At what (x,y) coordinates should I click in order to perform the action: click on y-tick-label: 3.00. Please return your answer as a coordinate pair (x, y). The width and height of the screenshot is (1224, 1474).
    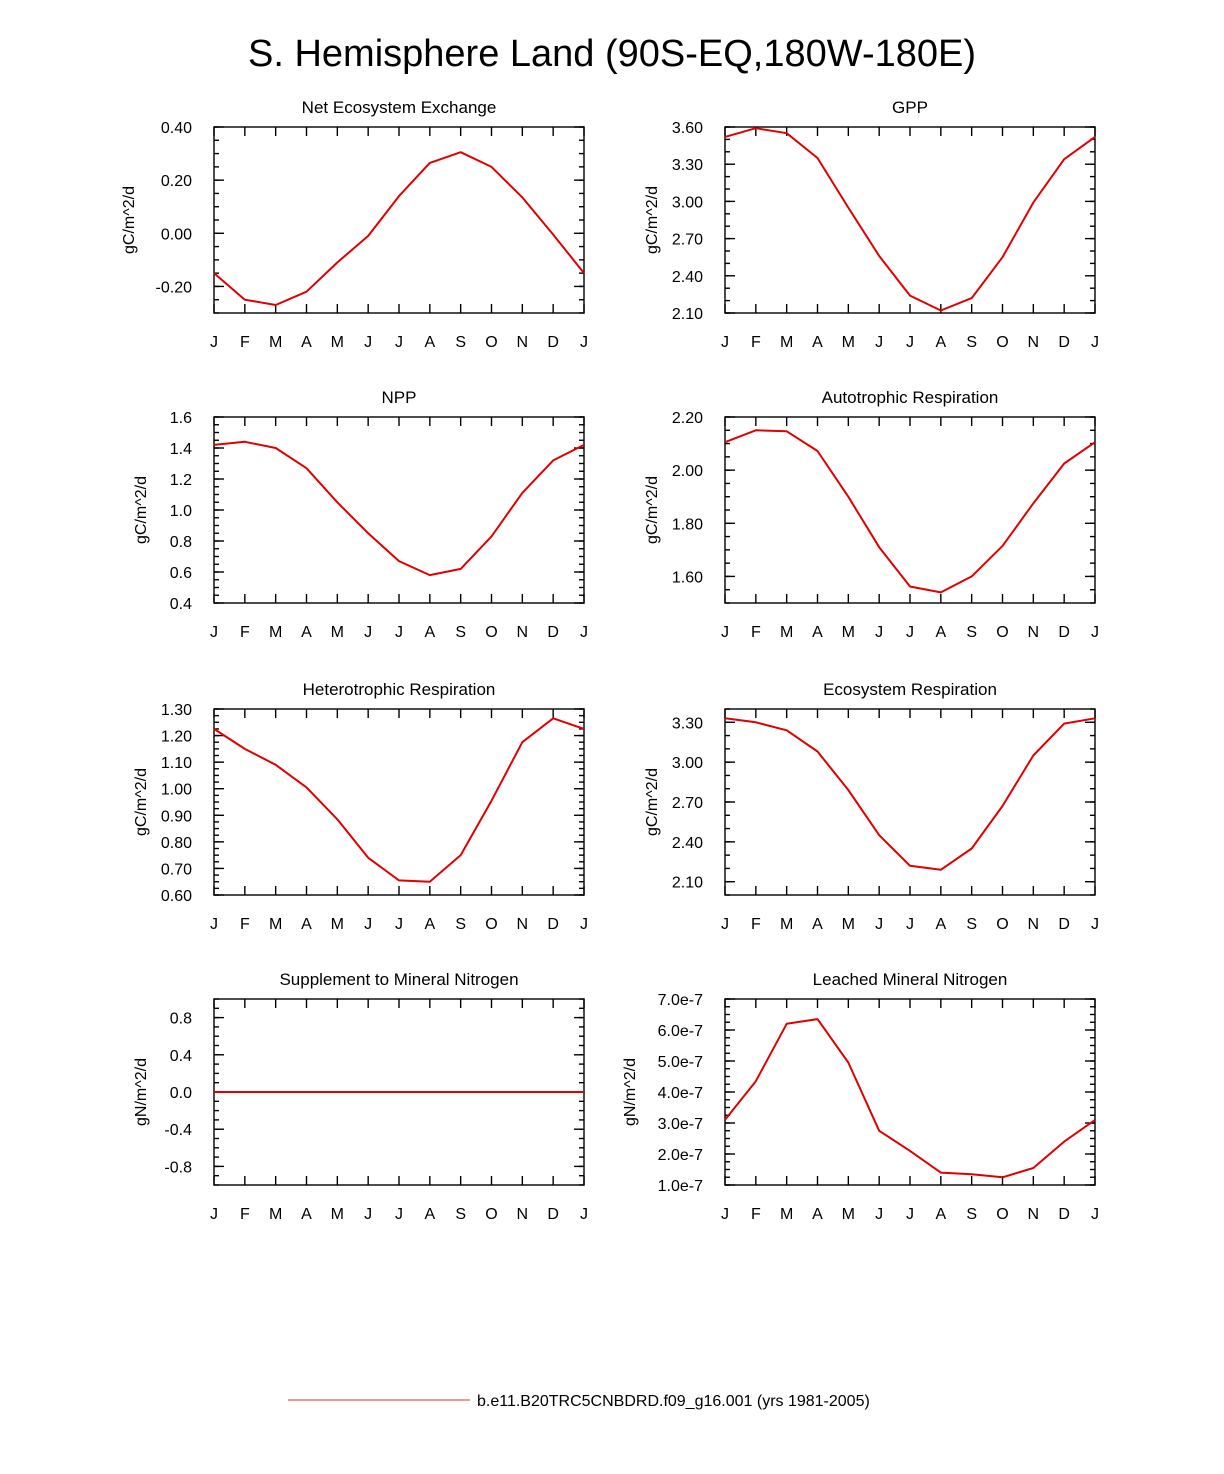
    Looking at the image, I should click on (687, 202).